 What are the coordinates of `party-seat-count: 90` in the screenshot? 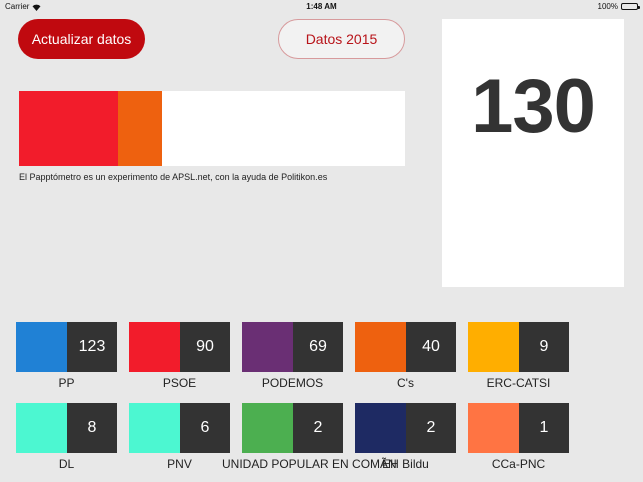 It's located at (205, 347).